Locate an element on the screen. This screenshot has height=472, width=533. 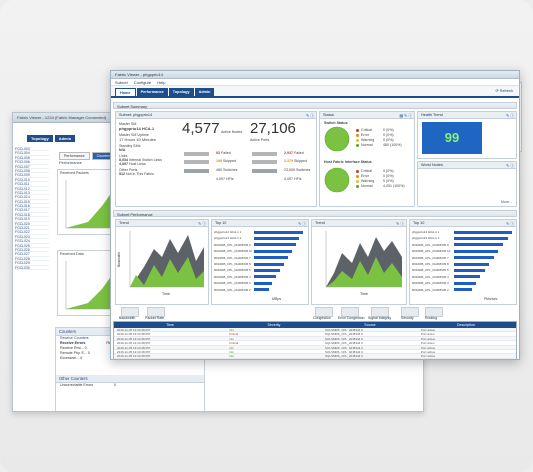
subnet-name-label: Subnet: phgpprio14 is located at coordinates (136, 115).